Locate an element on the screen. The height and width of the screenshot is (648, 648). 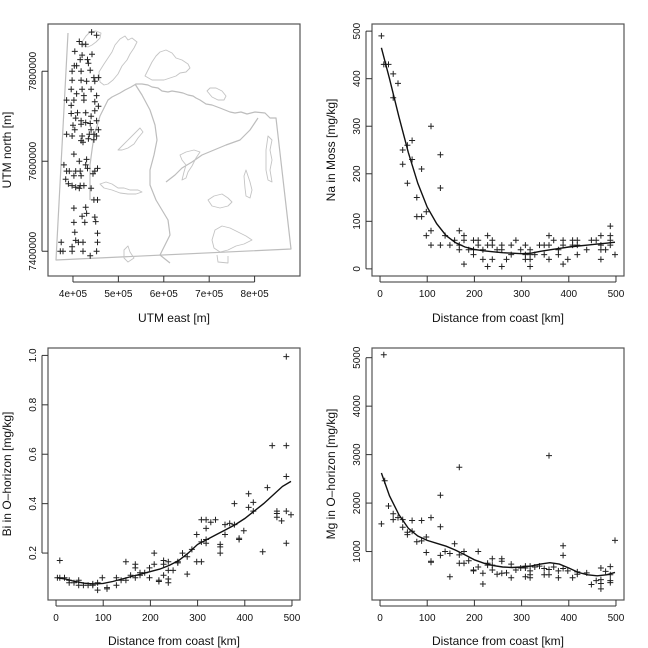
map-x-axis: 4e+05 5e+05 6e+05 7e+05 8e+05 is located at coordinates (164, 288).